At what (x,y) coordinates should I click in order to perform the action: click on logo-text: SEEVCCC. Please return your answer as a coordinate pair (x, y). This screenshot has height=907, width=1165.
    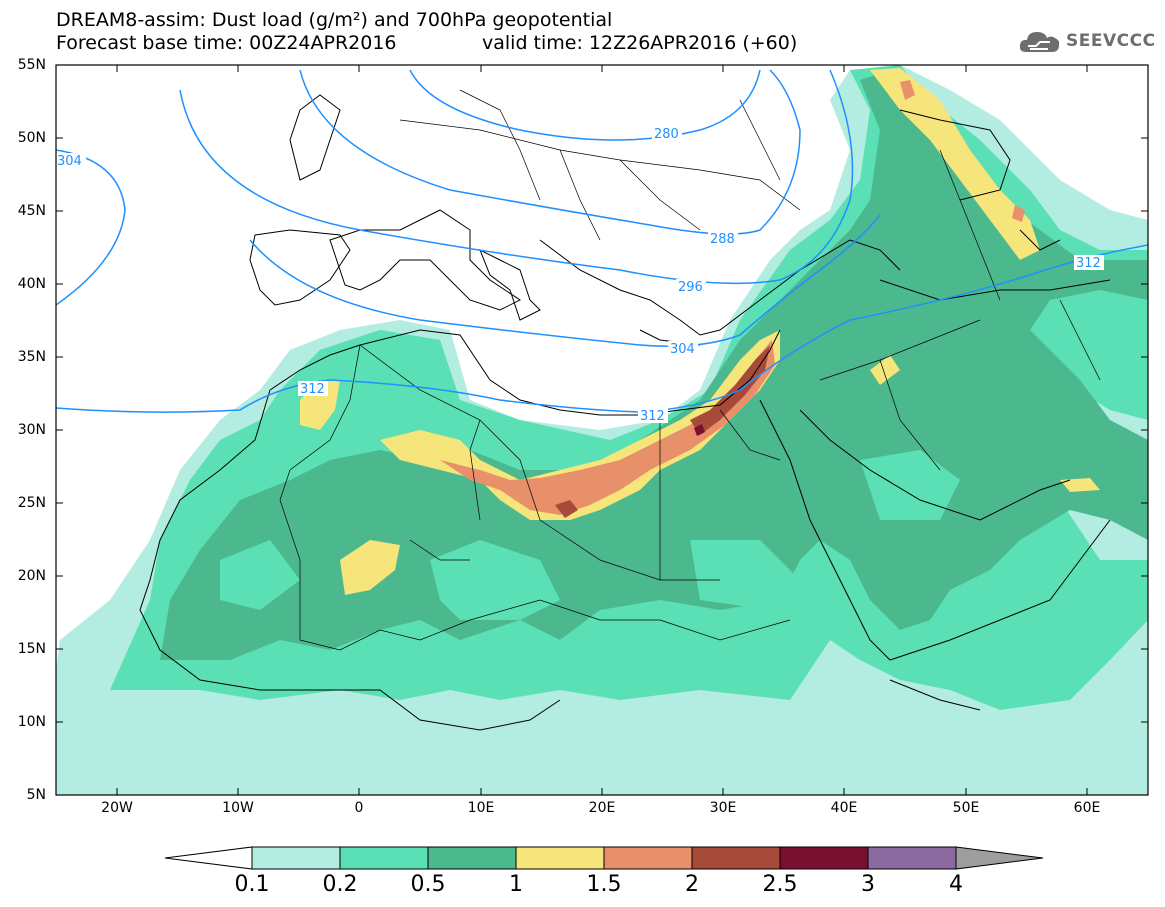
    Looking at the image, I should click on (1111, 41).